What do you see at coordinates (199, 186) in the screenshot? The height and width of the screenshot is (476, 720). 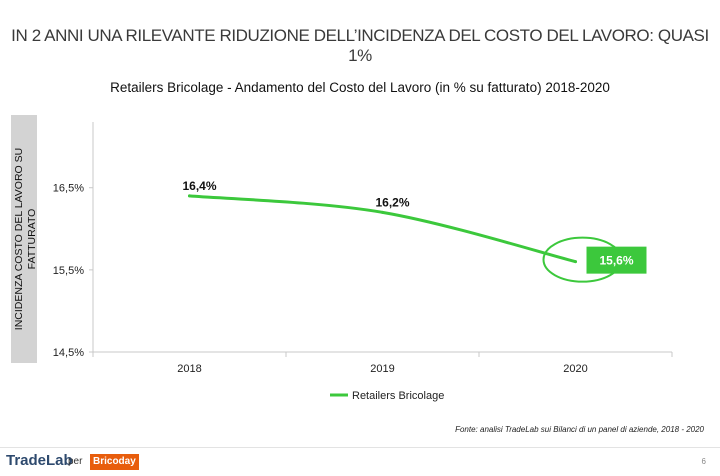 I see `data-label: 16,4%` at bounding box center [199, 186].